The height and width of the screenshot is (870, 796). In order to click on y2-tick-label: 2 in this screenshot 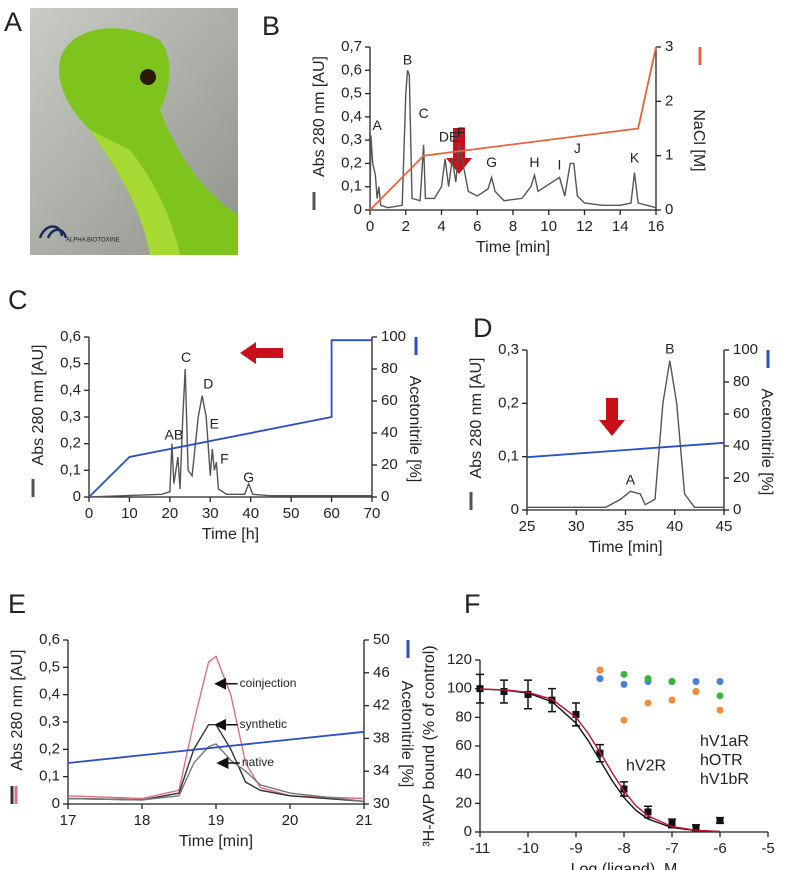, I will do `click(669, 100)`.